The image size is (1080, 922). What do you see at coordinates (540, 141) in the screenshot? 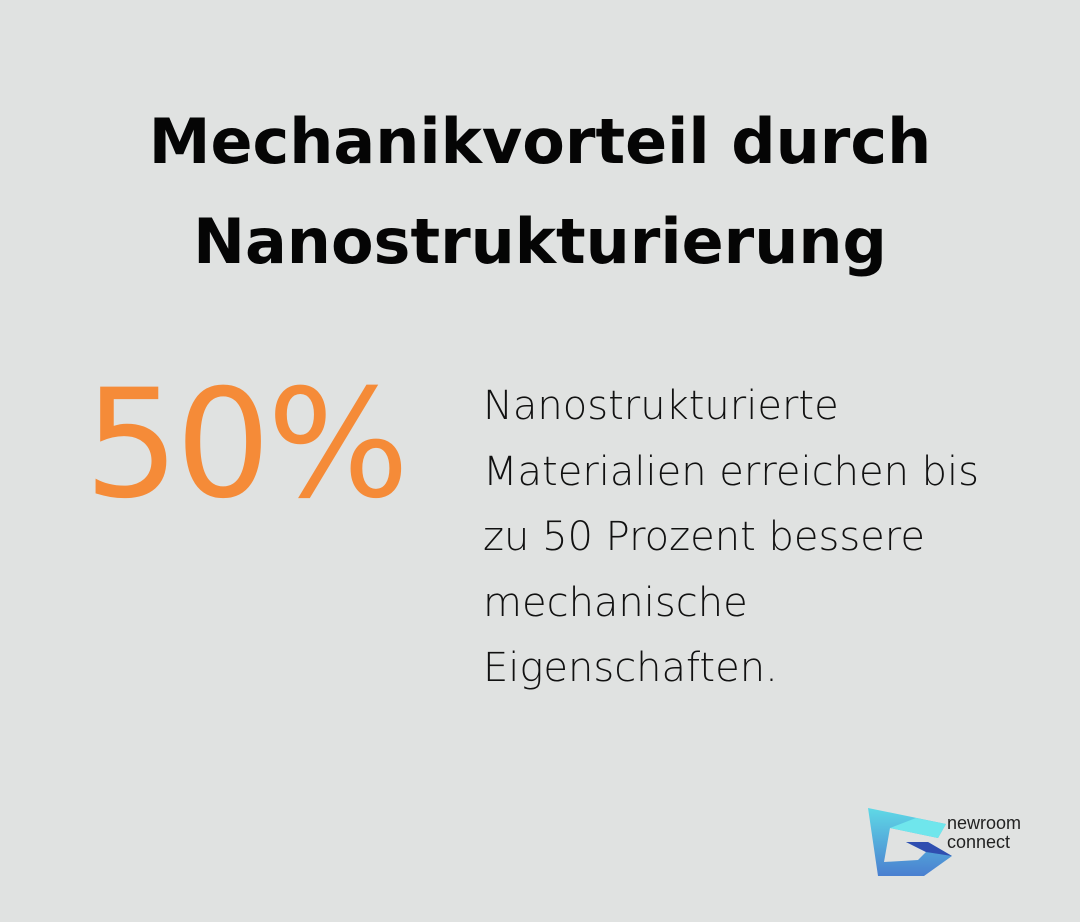
I see `title-line-1: Mechanikvorteil durch` at bounding box center [540, 141].